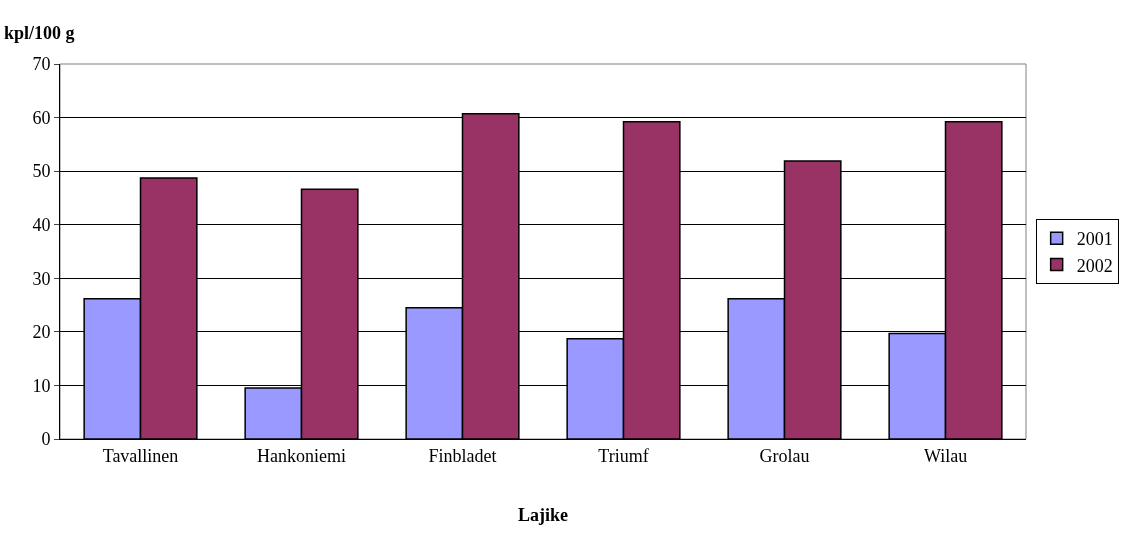  Describe the element at coordinates (41, 117) in the screenshot. I see `y-tick-label: 60` at that location.